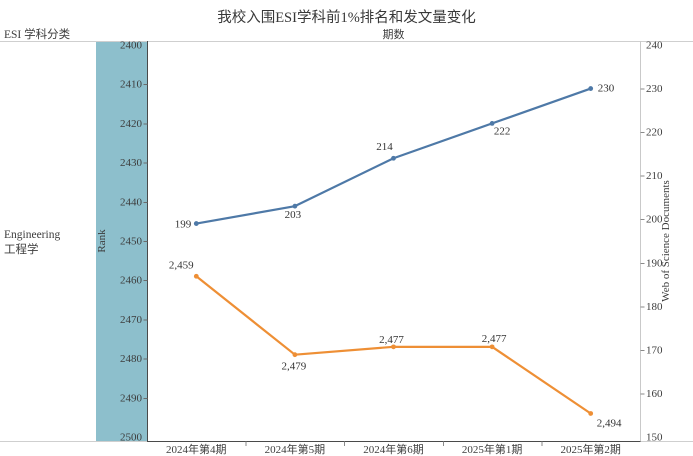 The width and height of the screenshot is (693, 456). What do you see at coordinates (666, 241) in the screenshot?
I see `right-axis-title: Web of Science Documents` at bounding box center [666, 241].